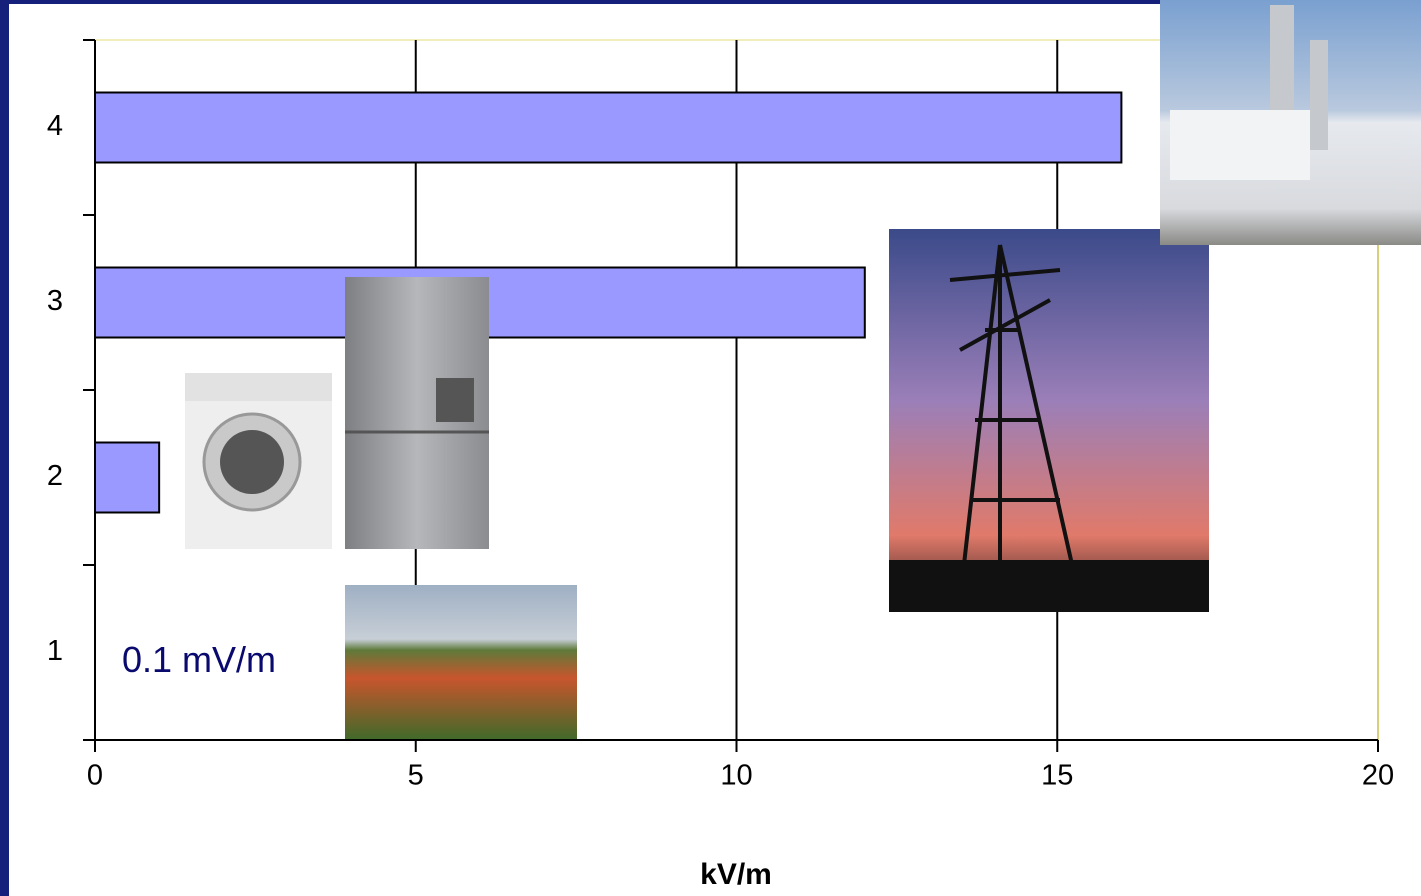  What do you see at coordinates (55, 651) in the screenshot?
I see `y-tick-label: 1` at bounding box center [55, 651].